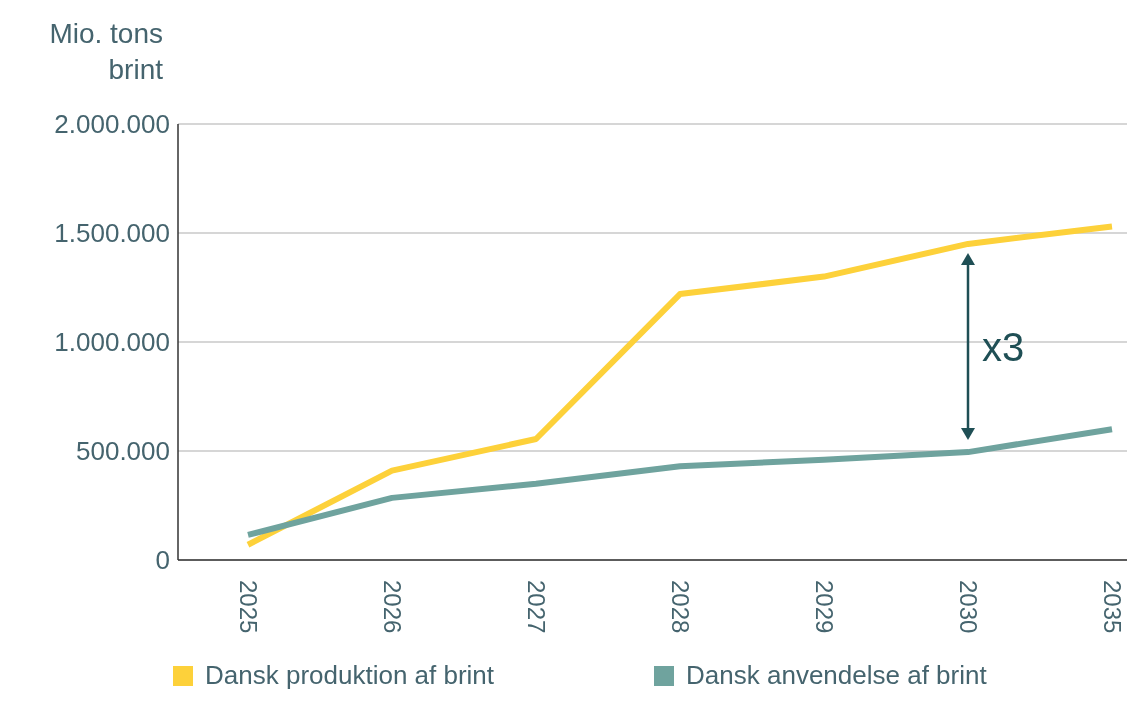 This screenshot has height=709, width=1135. I want to click on y-tick-label: 2.000.000, so click(112, 124).